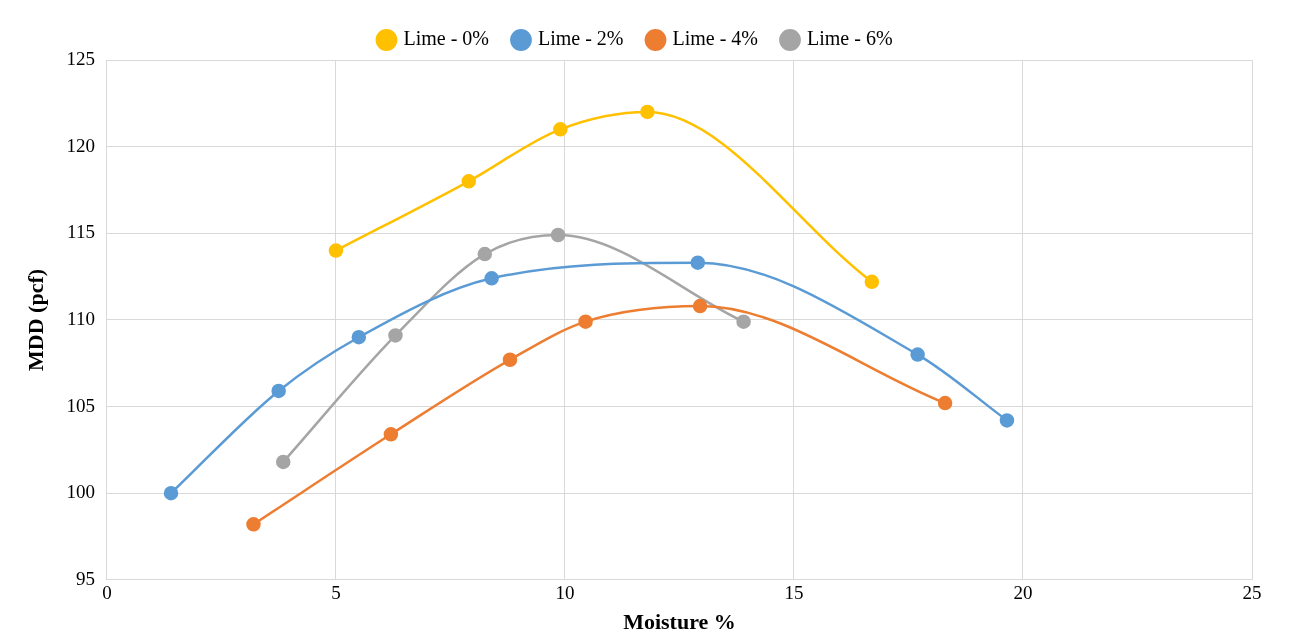  Describe the element at coordinates (565, 593) in the screenshot. I see `x-tick-label: 10` at that location.